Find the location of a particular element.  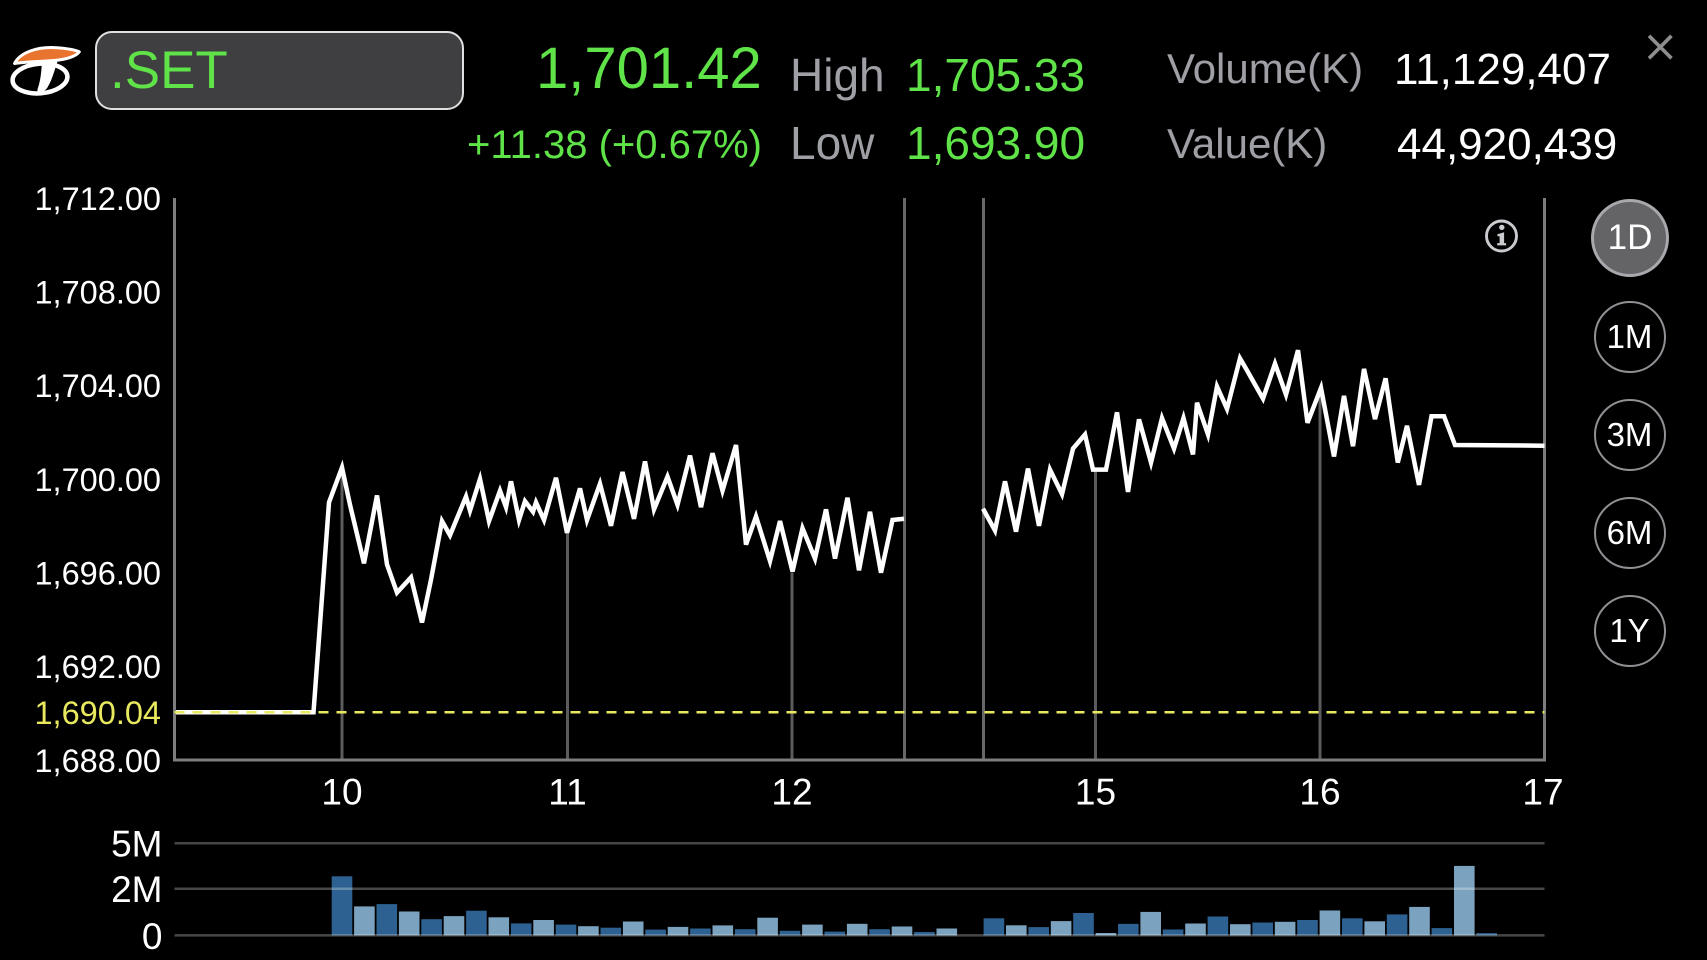

svg-text: 1,712.00 is located at coordinates (97, 199).